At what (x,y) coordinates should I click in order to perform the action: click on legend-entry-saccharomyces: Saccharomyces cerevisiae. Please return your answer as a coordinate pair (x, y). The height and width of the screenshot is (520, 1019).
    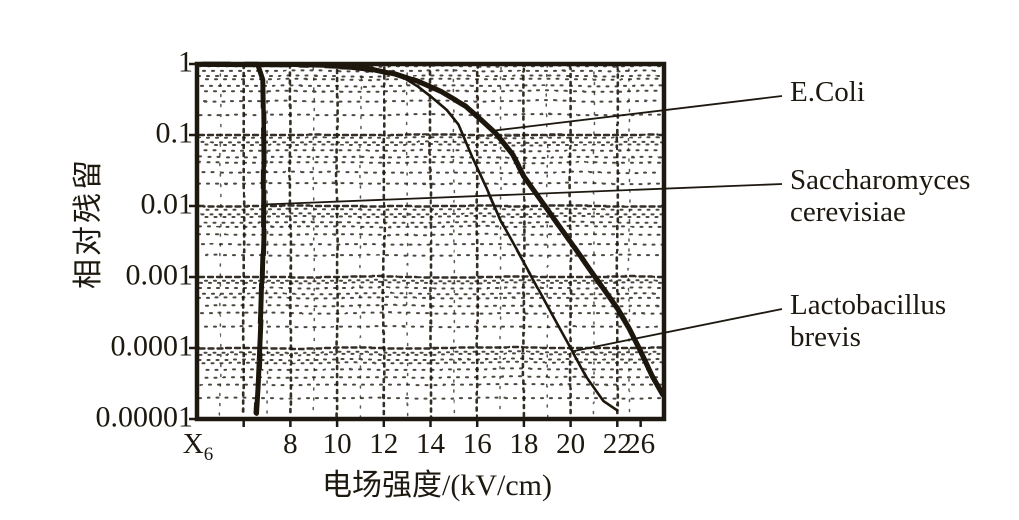
    Looking at the image, I should click on (880, 196).